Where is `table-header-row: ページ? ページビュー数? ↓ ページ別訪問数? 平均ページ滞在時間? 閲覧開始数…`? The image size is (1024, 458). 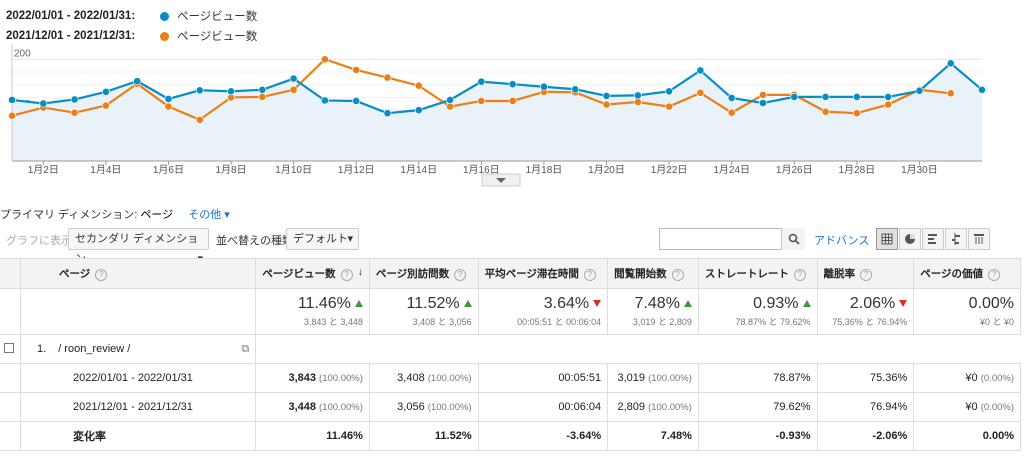 table-header-row: ページ? ページビュー数? ↓ ページ別訪問数? 平均ページ滞在時間? 閲覧開始数… is located at coordinates (510, 273).